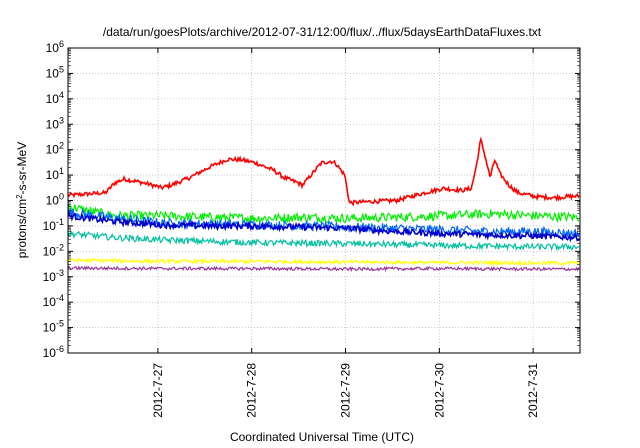 This screenshot has height=448, width=640. I want to click on y-tick-label: 10⁰, so click(55, 200).